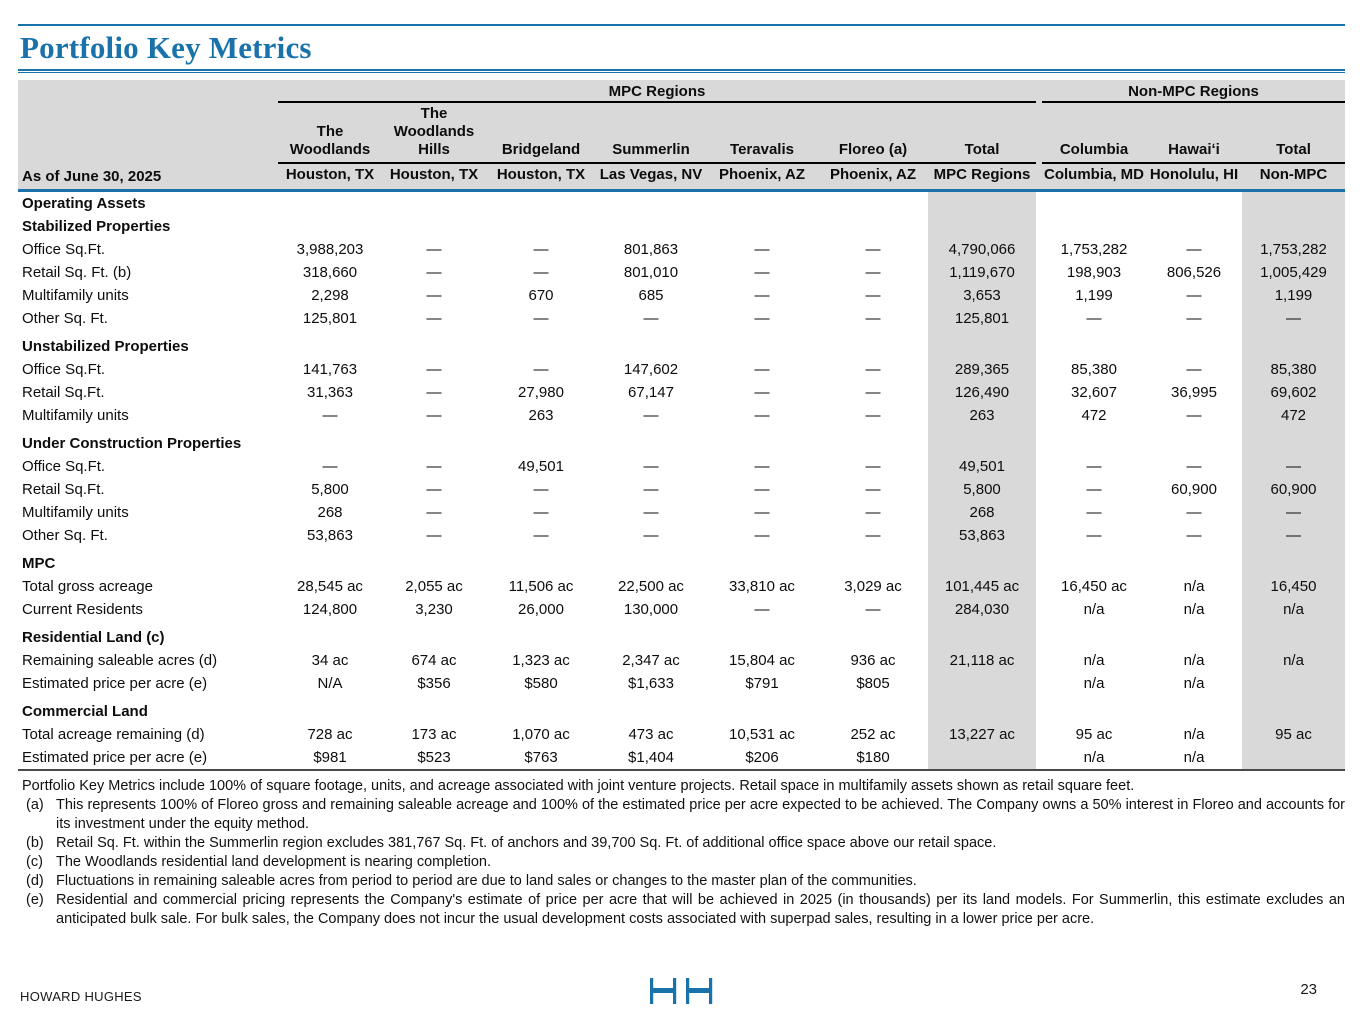  Describe the element at coordinates (873, 586) in the screenshot. I see `value-cell: 3,029 ac` at that location.